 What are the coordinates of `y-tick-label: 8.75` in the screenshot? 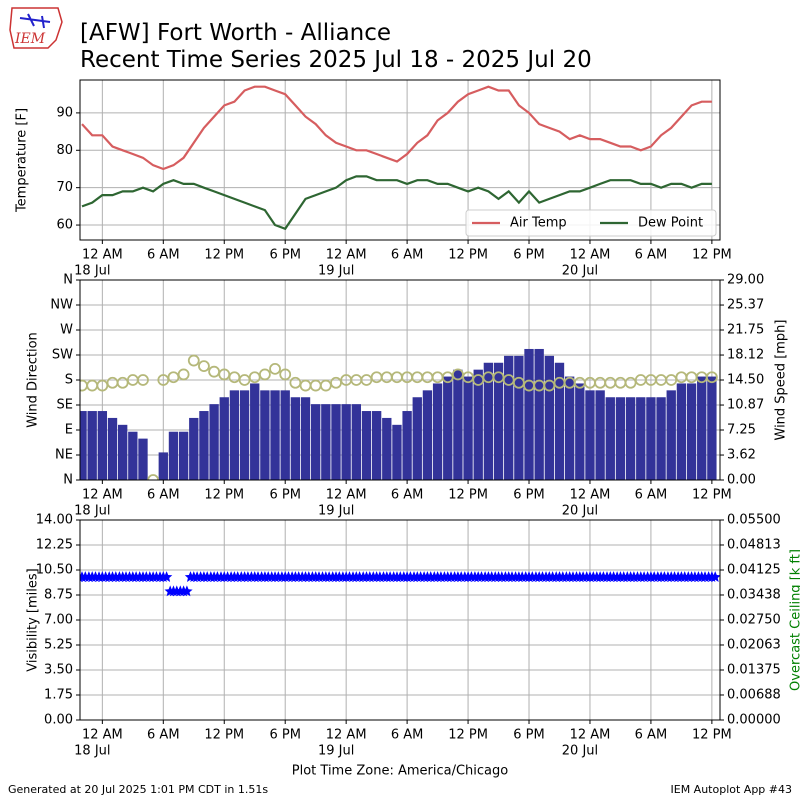 It's located at (58, 595).